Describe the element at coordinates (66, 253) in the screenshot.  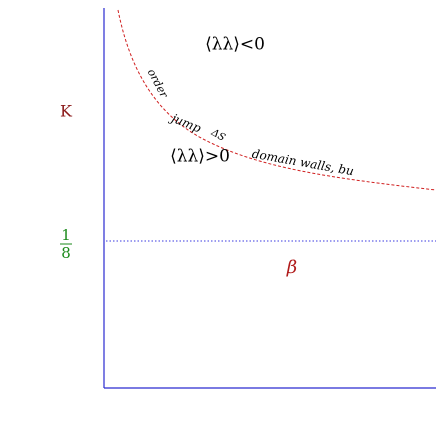
I see `marker-denominator: 8` at that location.